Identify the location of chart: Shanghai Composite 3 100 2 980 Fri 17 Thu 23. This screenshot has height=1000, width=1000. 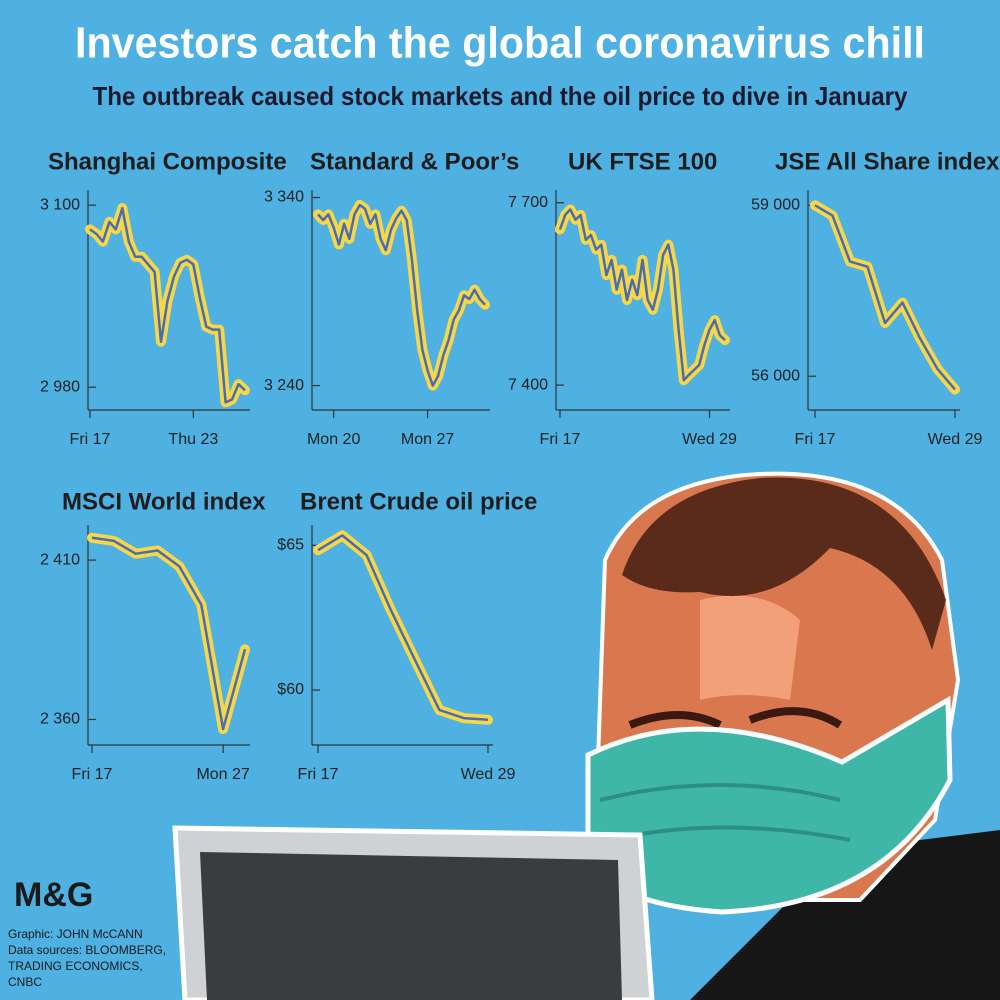
(163, 298).